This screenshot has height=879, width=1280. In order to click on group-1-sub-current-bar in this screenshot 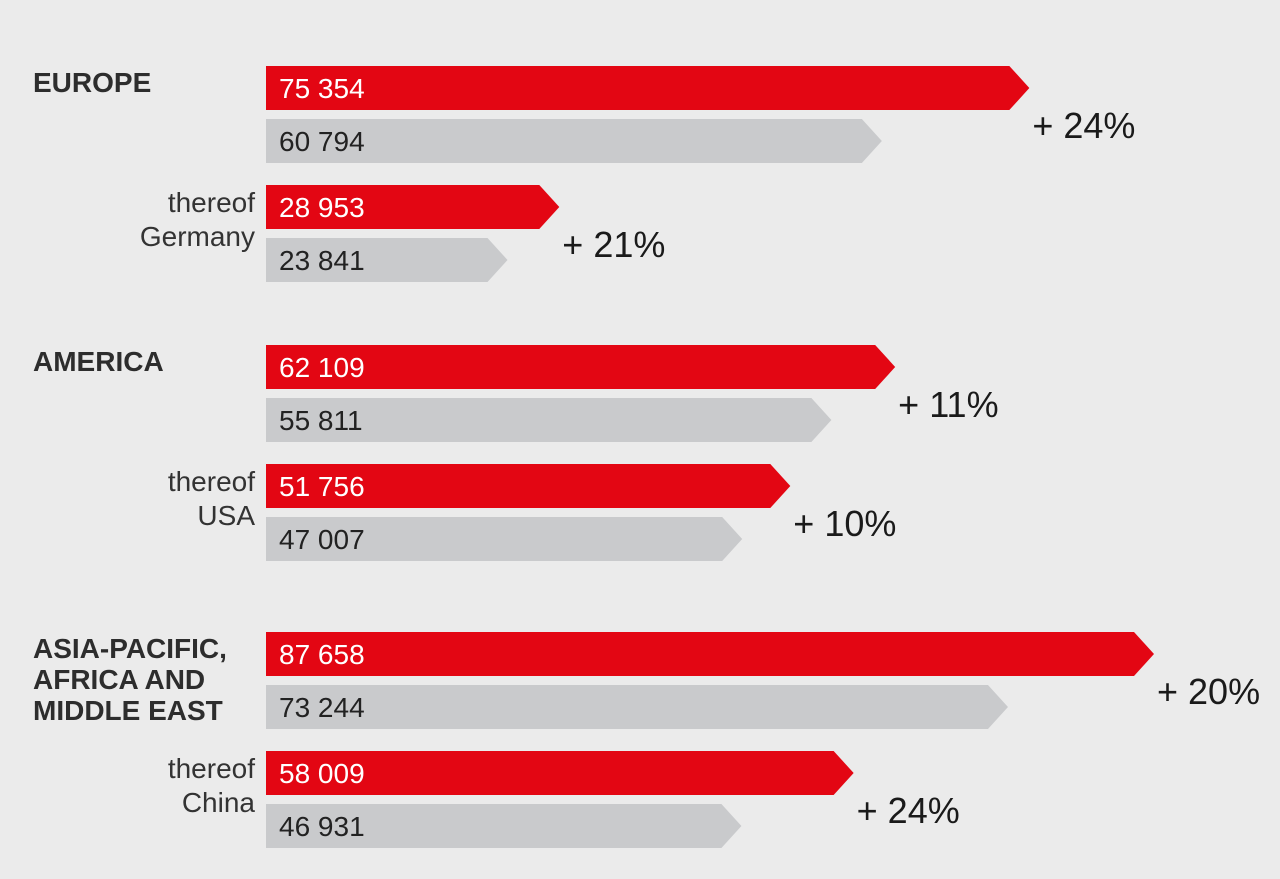, I will do `click(413, 207)`.